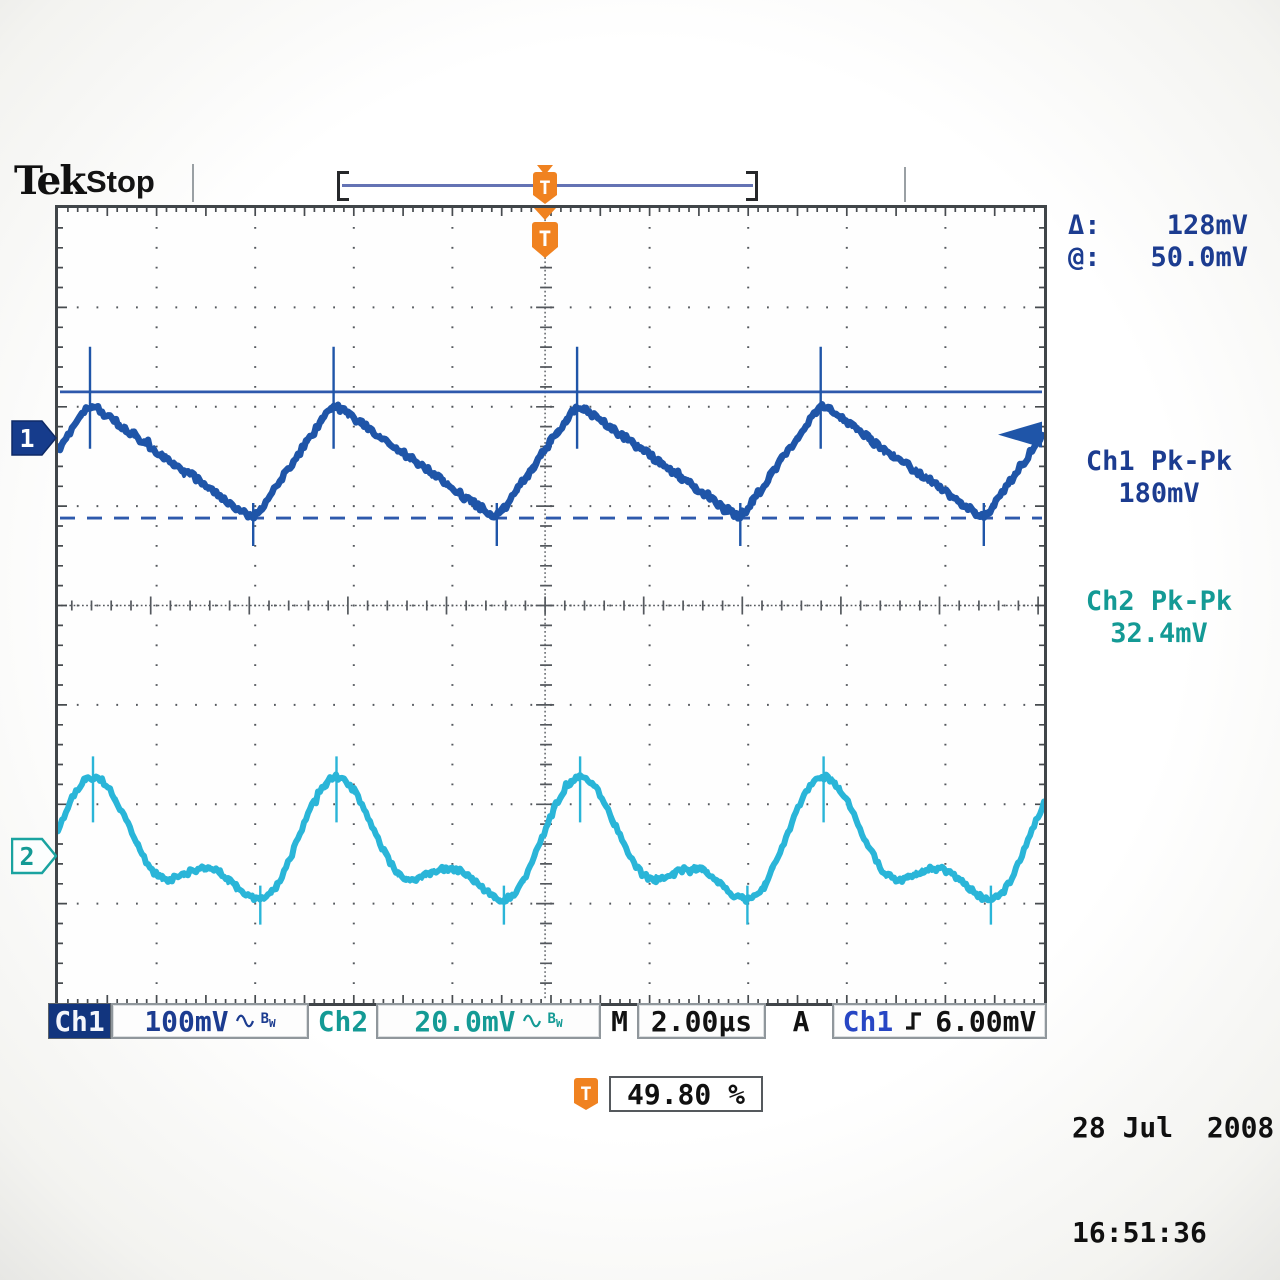  Describe the element at coordinates (343, 1021) in the screenshot. I see `ch2-scale-label: Ch2` at that location.